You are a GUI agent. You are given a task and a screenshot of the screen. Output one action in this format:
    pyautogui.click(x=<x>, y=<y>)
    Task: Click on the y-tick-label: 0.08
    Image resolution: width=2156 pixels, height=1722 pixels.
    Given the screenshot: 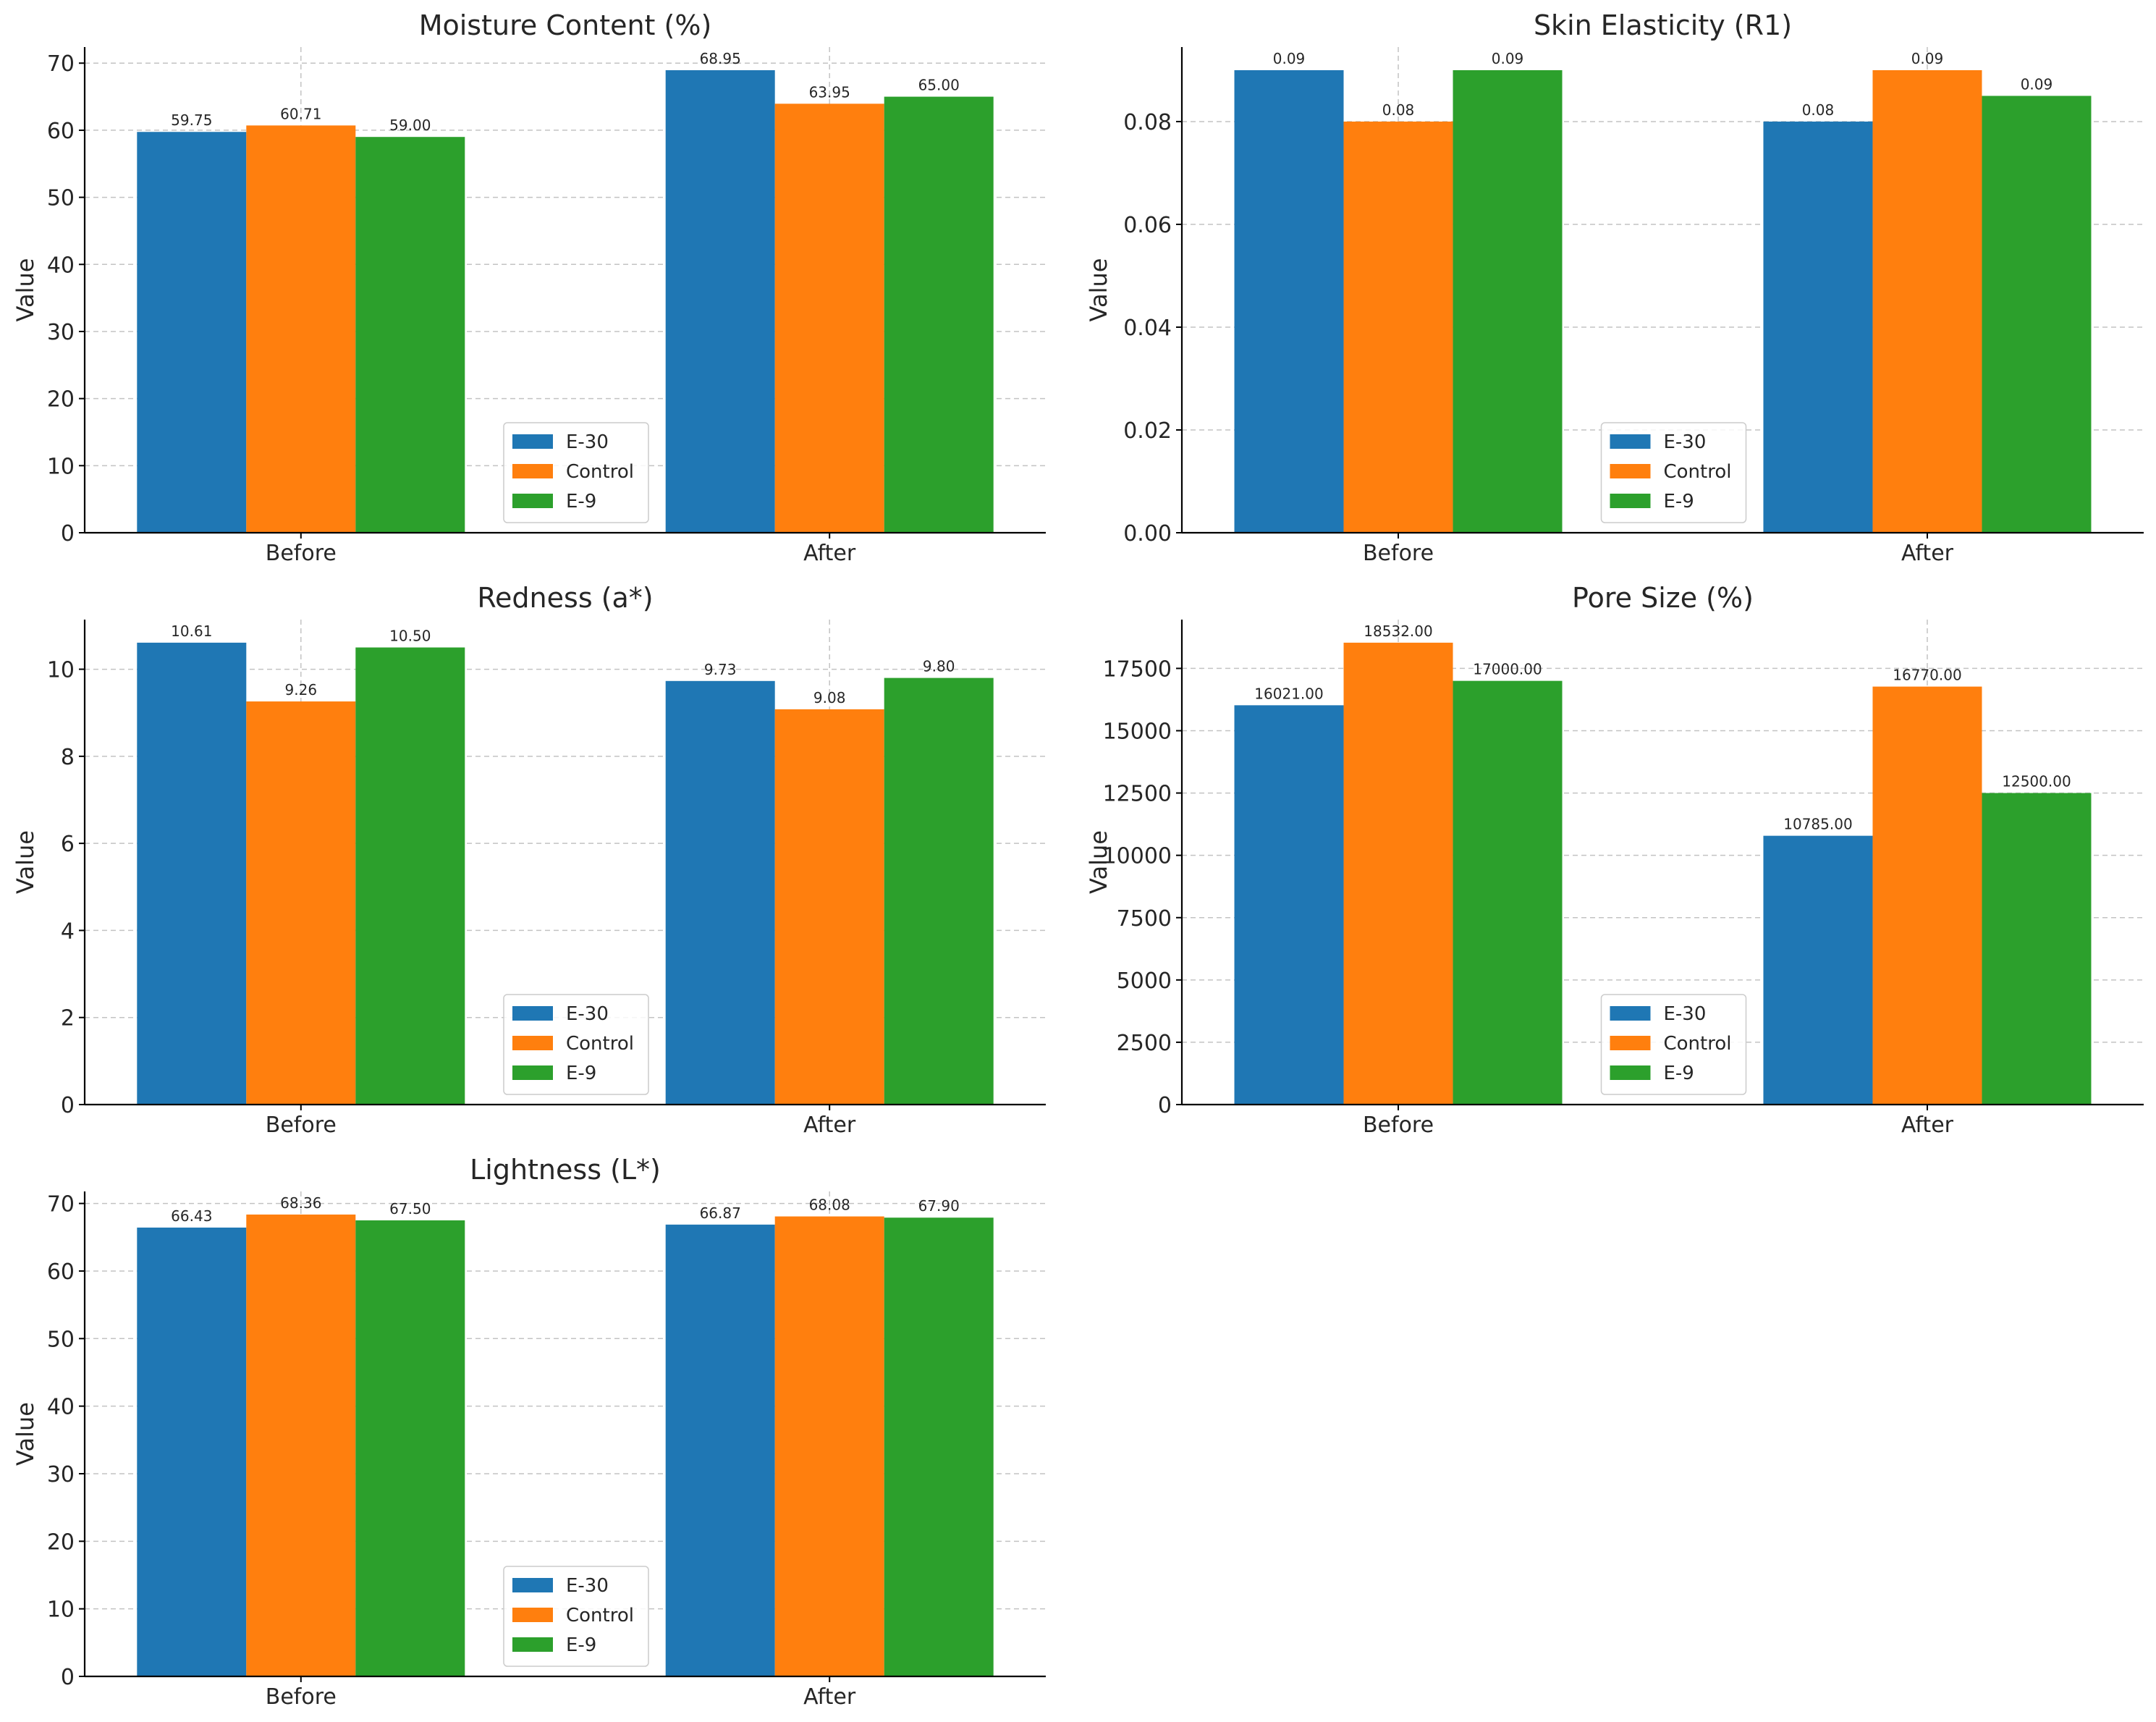 What is the action you would take?
    pyautogui.click(x=1147, y=122)
    